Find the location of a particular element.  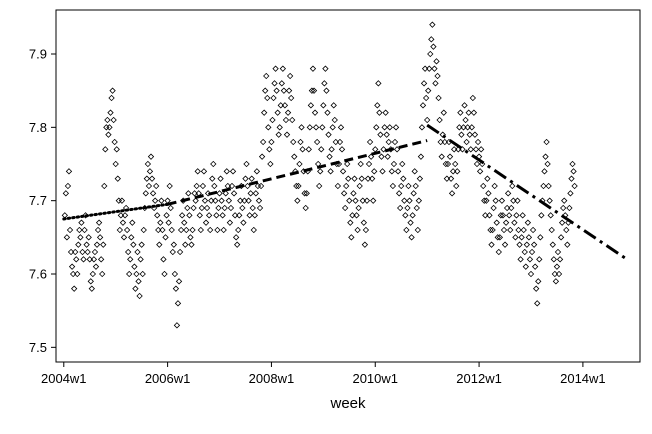

x-tick-label: 2006w1 is located at coordinates (168, 378).